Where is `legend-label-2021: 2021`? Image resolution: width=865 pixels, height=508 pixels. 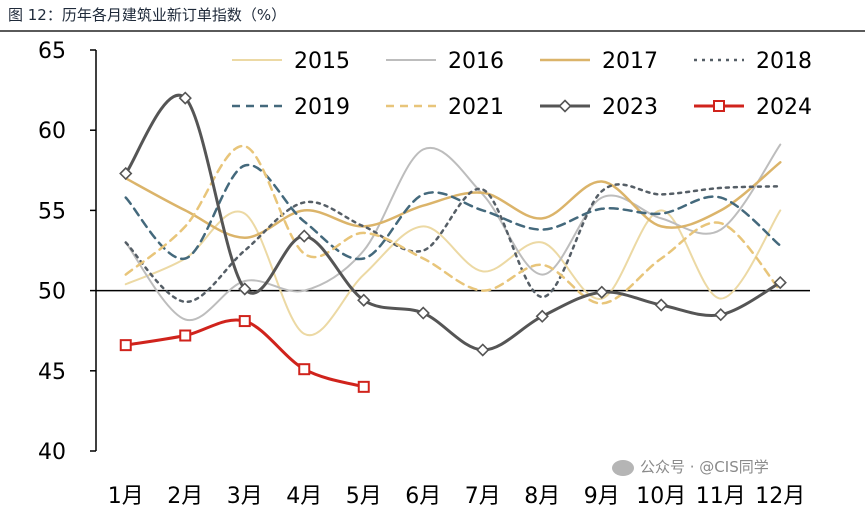 legend-label-2021: 2021 is located at coordinates (476, 107).